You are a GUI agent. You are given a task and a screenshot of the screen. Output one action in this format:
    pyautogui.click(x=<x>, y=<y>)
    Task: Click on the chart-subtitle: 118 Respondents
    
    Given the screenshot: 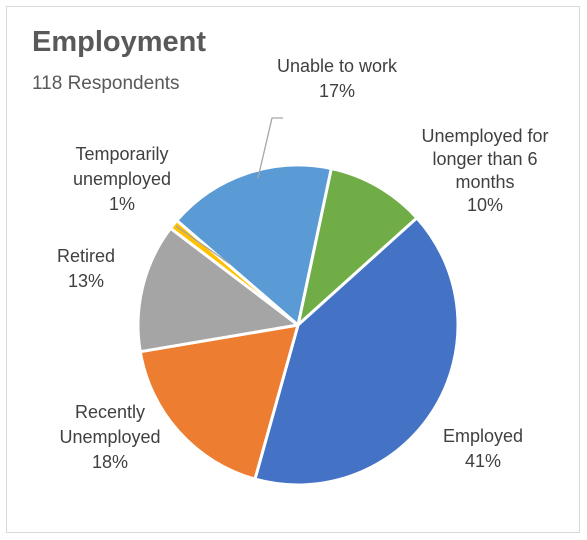 What is the action you would take?
    pyautogui.click(x=106, y=83)
    